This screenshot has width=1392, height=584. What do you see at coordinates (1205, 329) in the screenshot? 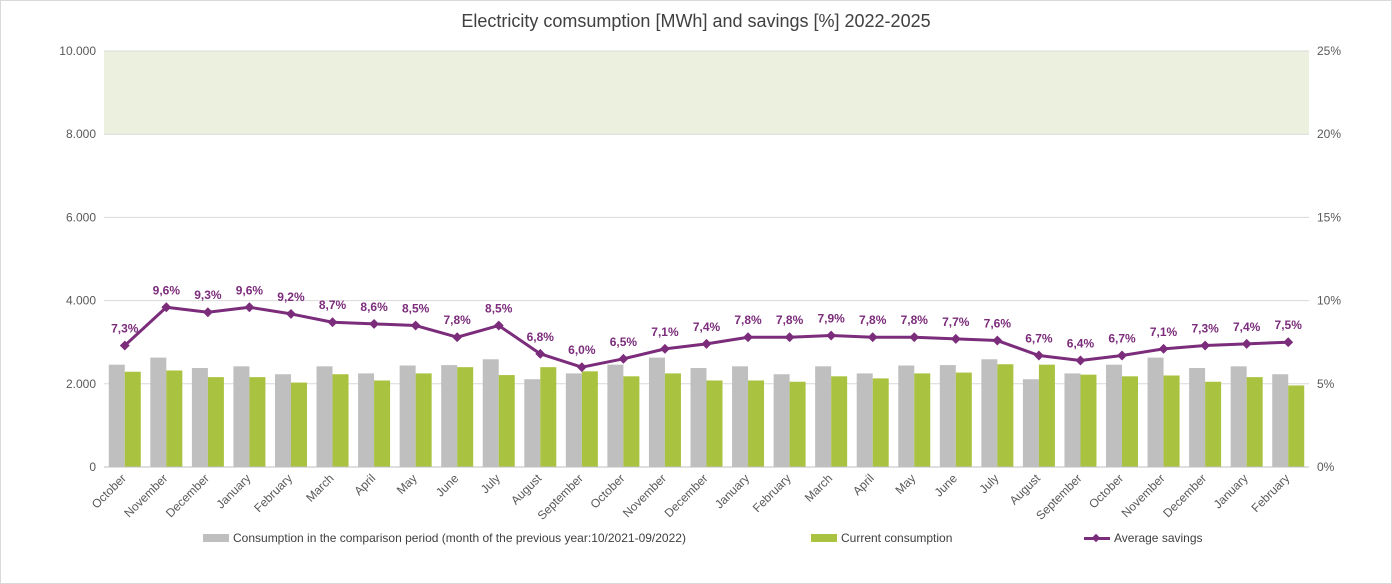
I see `savings-data-label: 7,3%` at bounding box center [1205, 329].